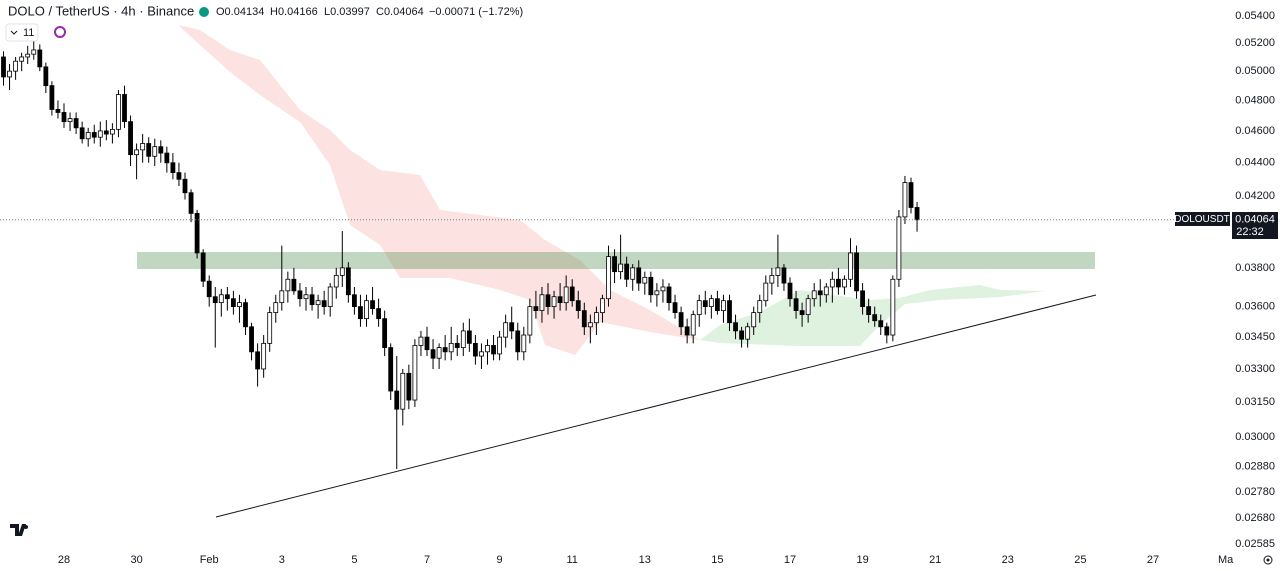 Image resolution: width=1280 pixels, height=571 pixels. What do you see at coordinates (1226, 560) in the screenshot?
I see `x-tick-label: Ma` at bounding box center [1226, 560].